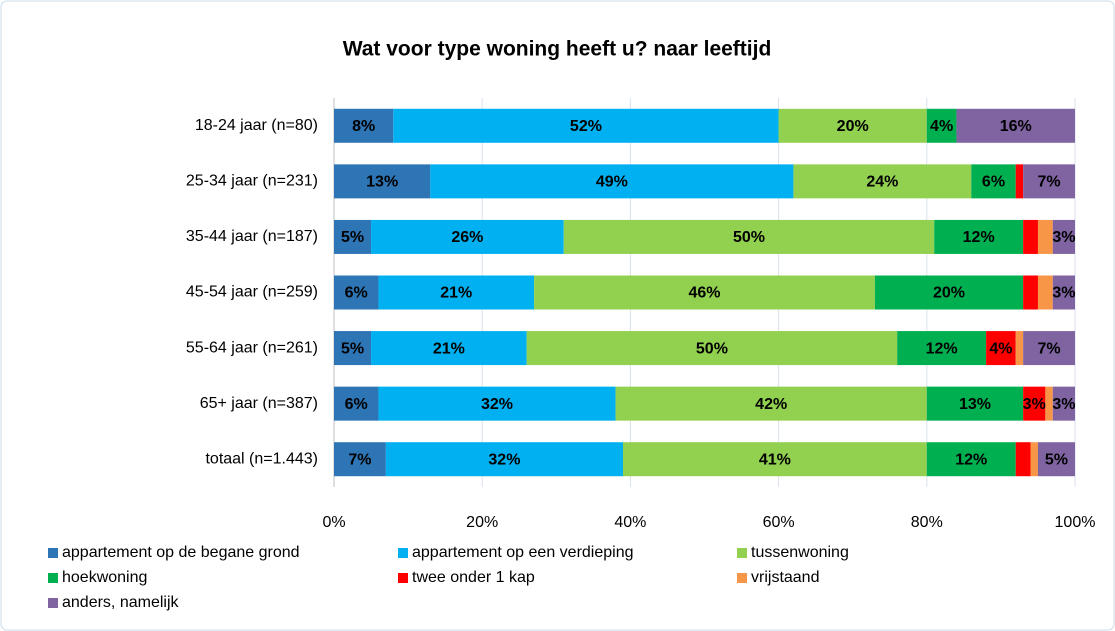 The image size is (1115, 631). I want to click on legend-label: twee onder 1 kap, so click(473, 577).